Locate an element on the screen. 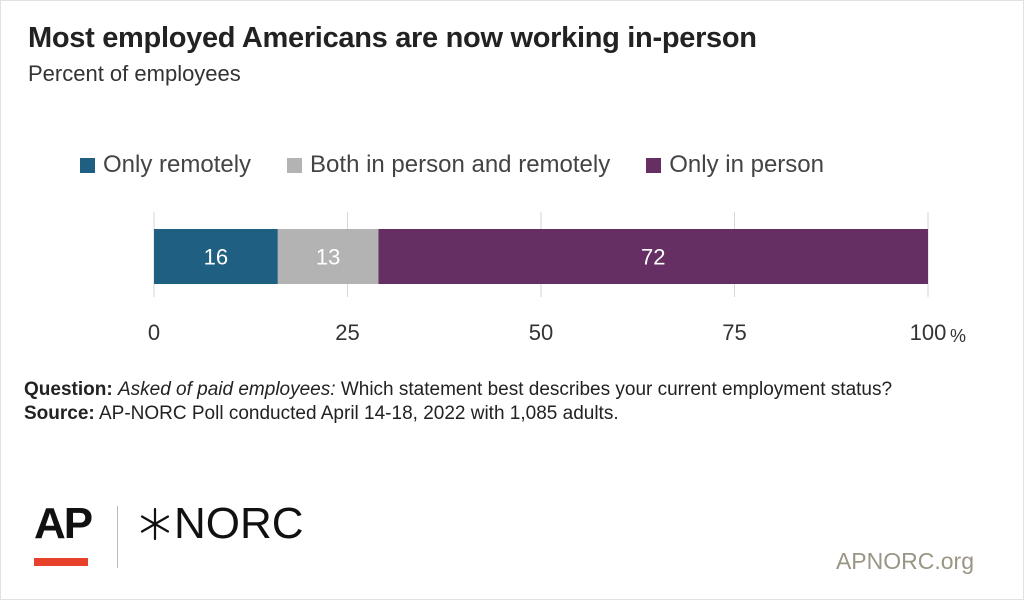 This screenshot has height=600, width=1024. x-tick-label: 25 is located at coordinates (347, 332).